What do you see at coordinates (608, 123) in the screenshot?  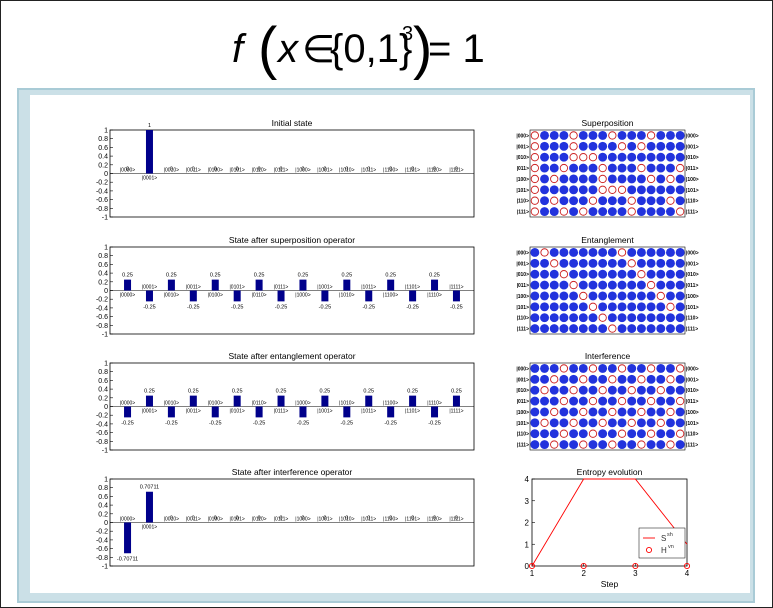 I see `chart-title: Superposition` at bounding box center [608, 123].